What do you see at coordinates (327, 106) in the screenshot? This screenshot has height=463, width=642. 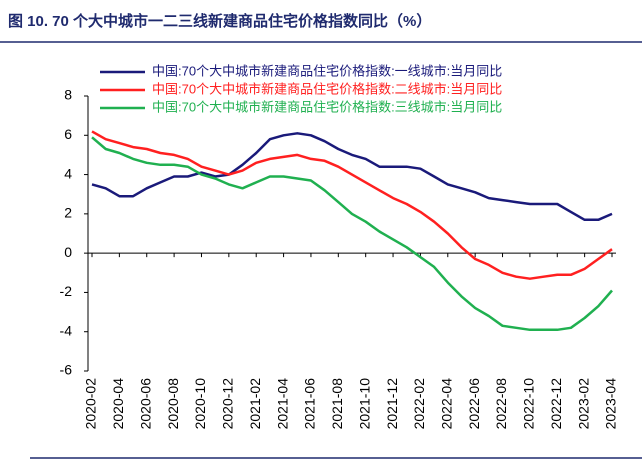 I see `legend-label: 中国:70个大中城市新建商品住宅价格指数:三线城市:当月同比` at bounding box center [327, 106].